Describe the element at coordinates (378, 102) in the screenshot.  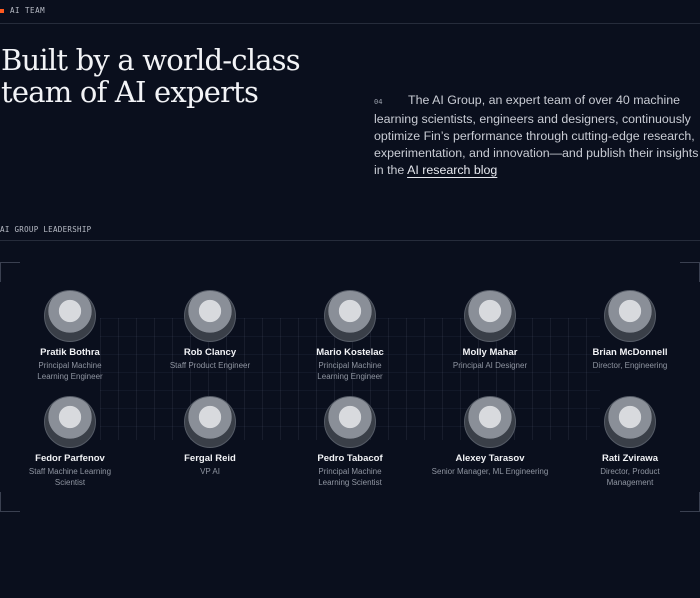
I see `section-number: 04` at that location.